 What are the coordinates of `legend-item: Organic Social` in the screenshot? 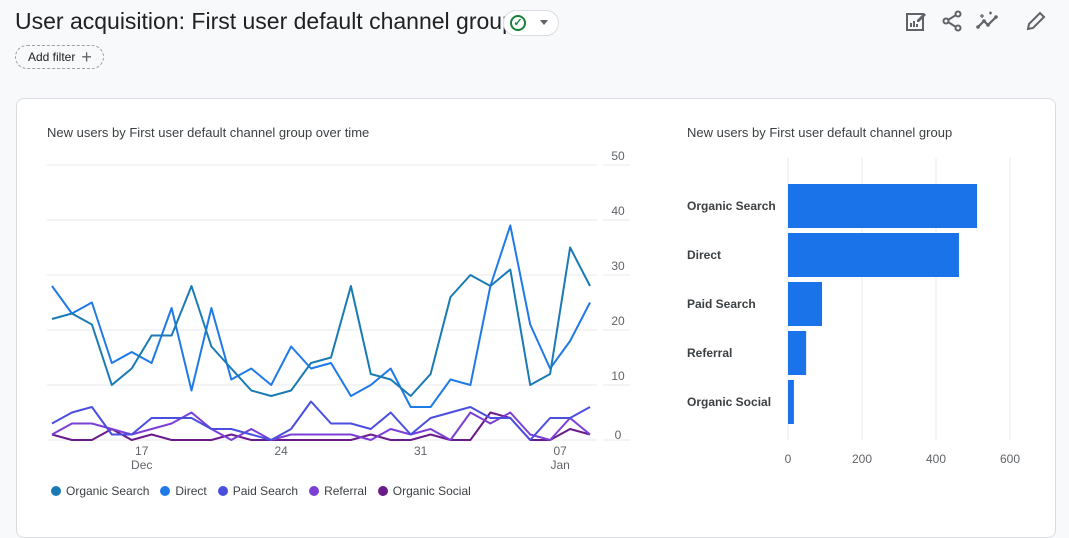 It's located at (424, 491).